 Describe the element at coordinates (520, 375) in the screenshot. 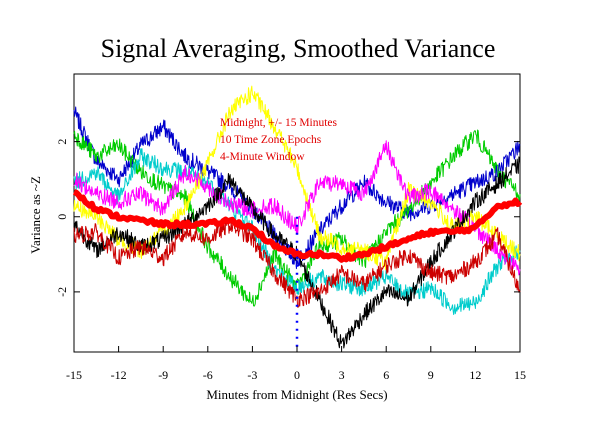

I see `x-tick-label: 15` at that location.